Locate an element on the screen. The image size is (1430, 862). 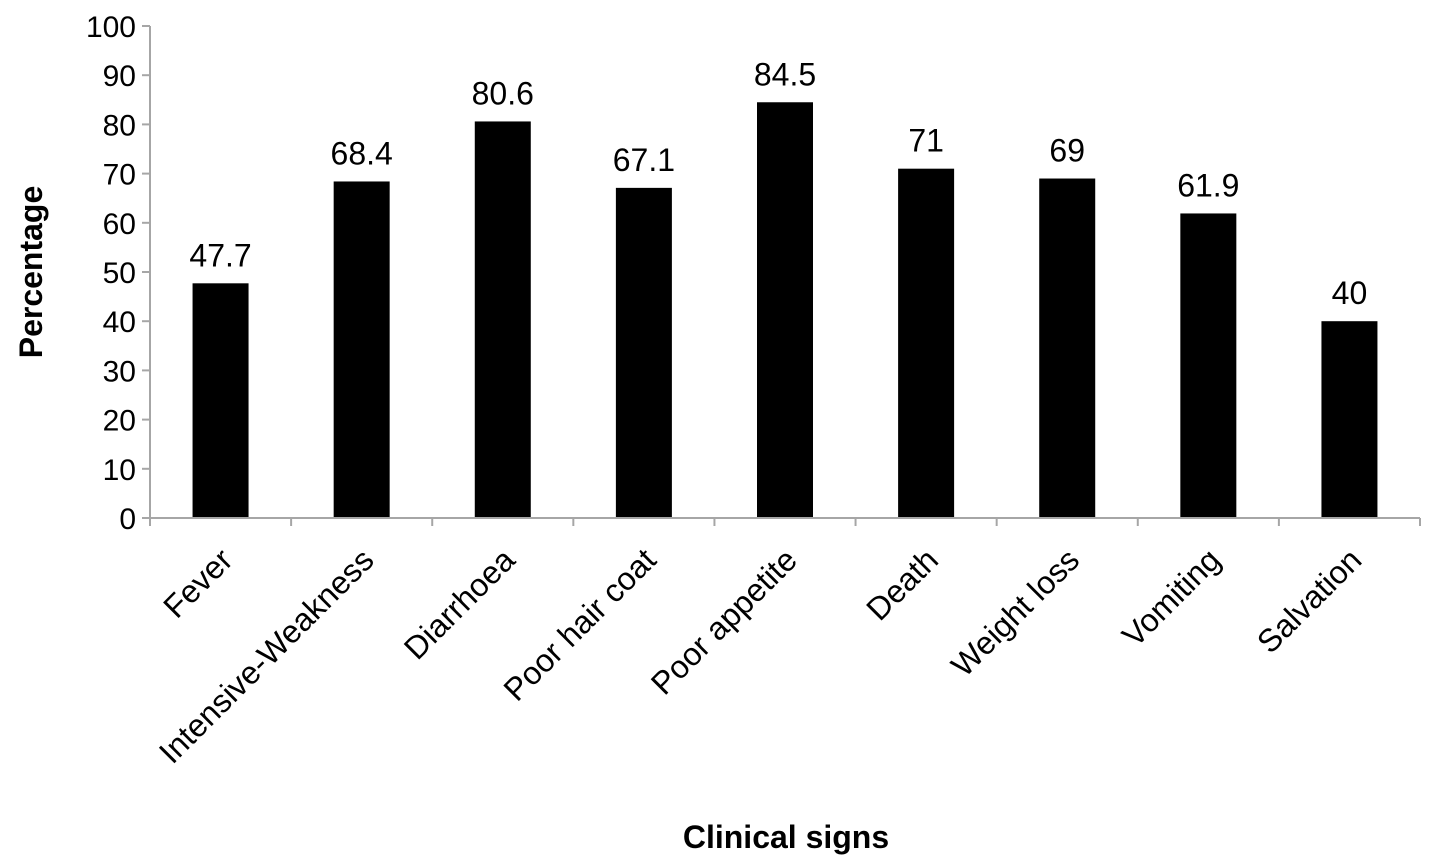
y-tick-label: 30 is located at coordinates (119, 371).